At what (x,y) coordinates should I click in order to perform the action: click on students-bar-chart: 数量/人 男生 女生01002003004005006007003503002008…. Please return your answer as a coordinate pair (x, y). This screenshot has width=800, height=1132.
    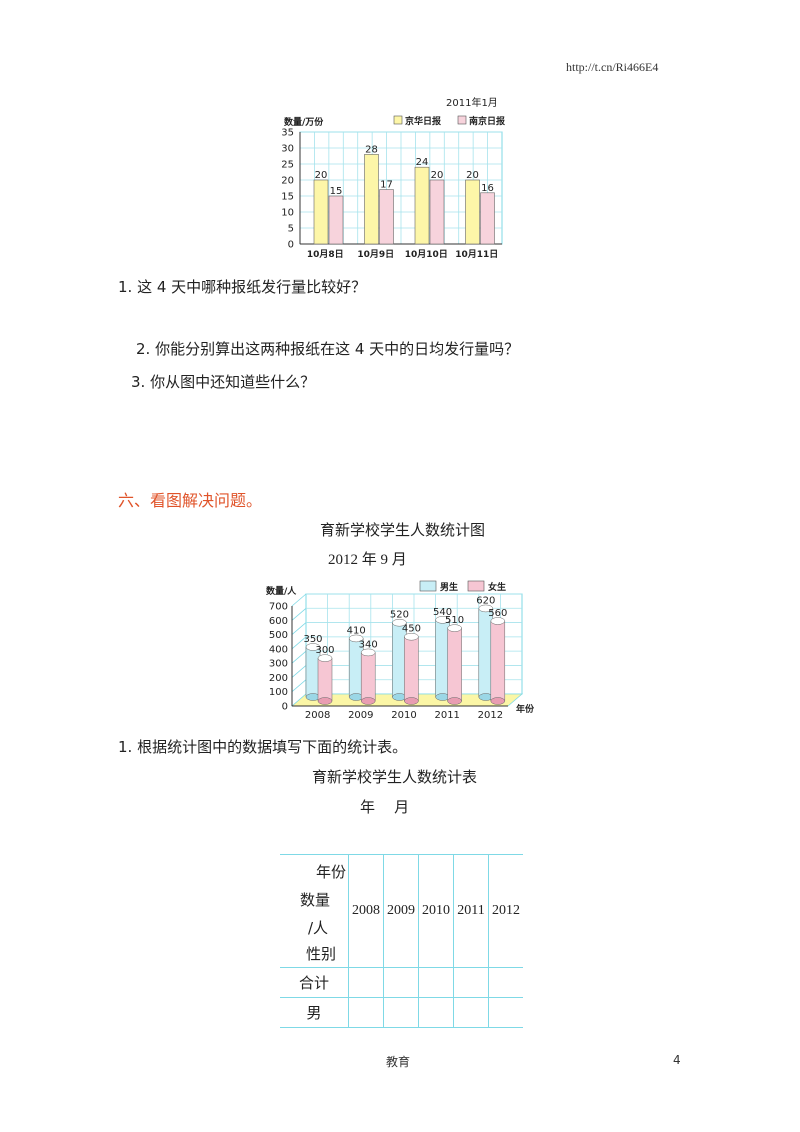
    Looking at the image, I should click on (400, 650).